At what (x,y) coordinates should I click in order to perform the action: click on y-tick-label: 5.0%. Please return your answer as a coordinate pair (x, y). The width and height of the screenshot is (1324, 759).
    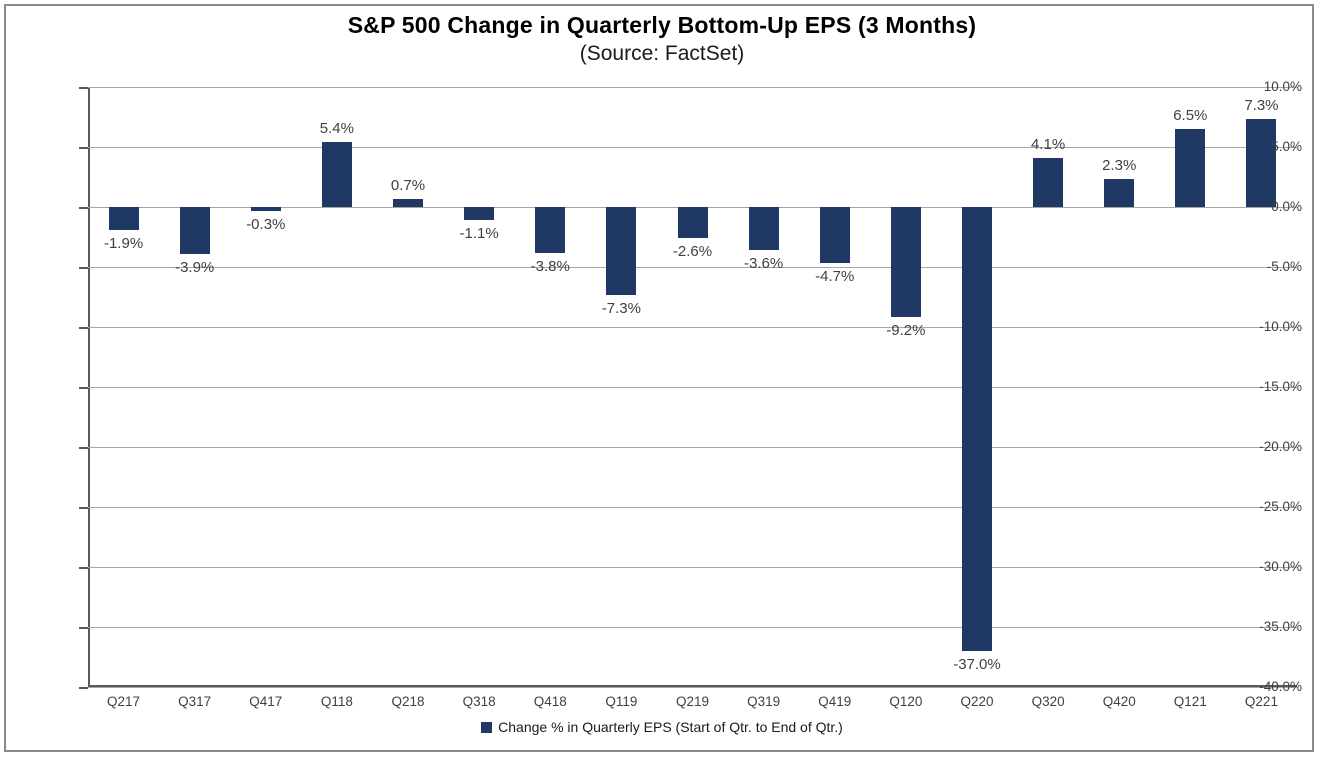
    Looking at the image, I should click on (1286, 146).